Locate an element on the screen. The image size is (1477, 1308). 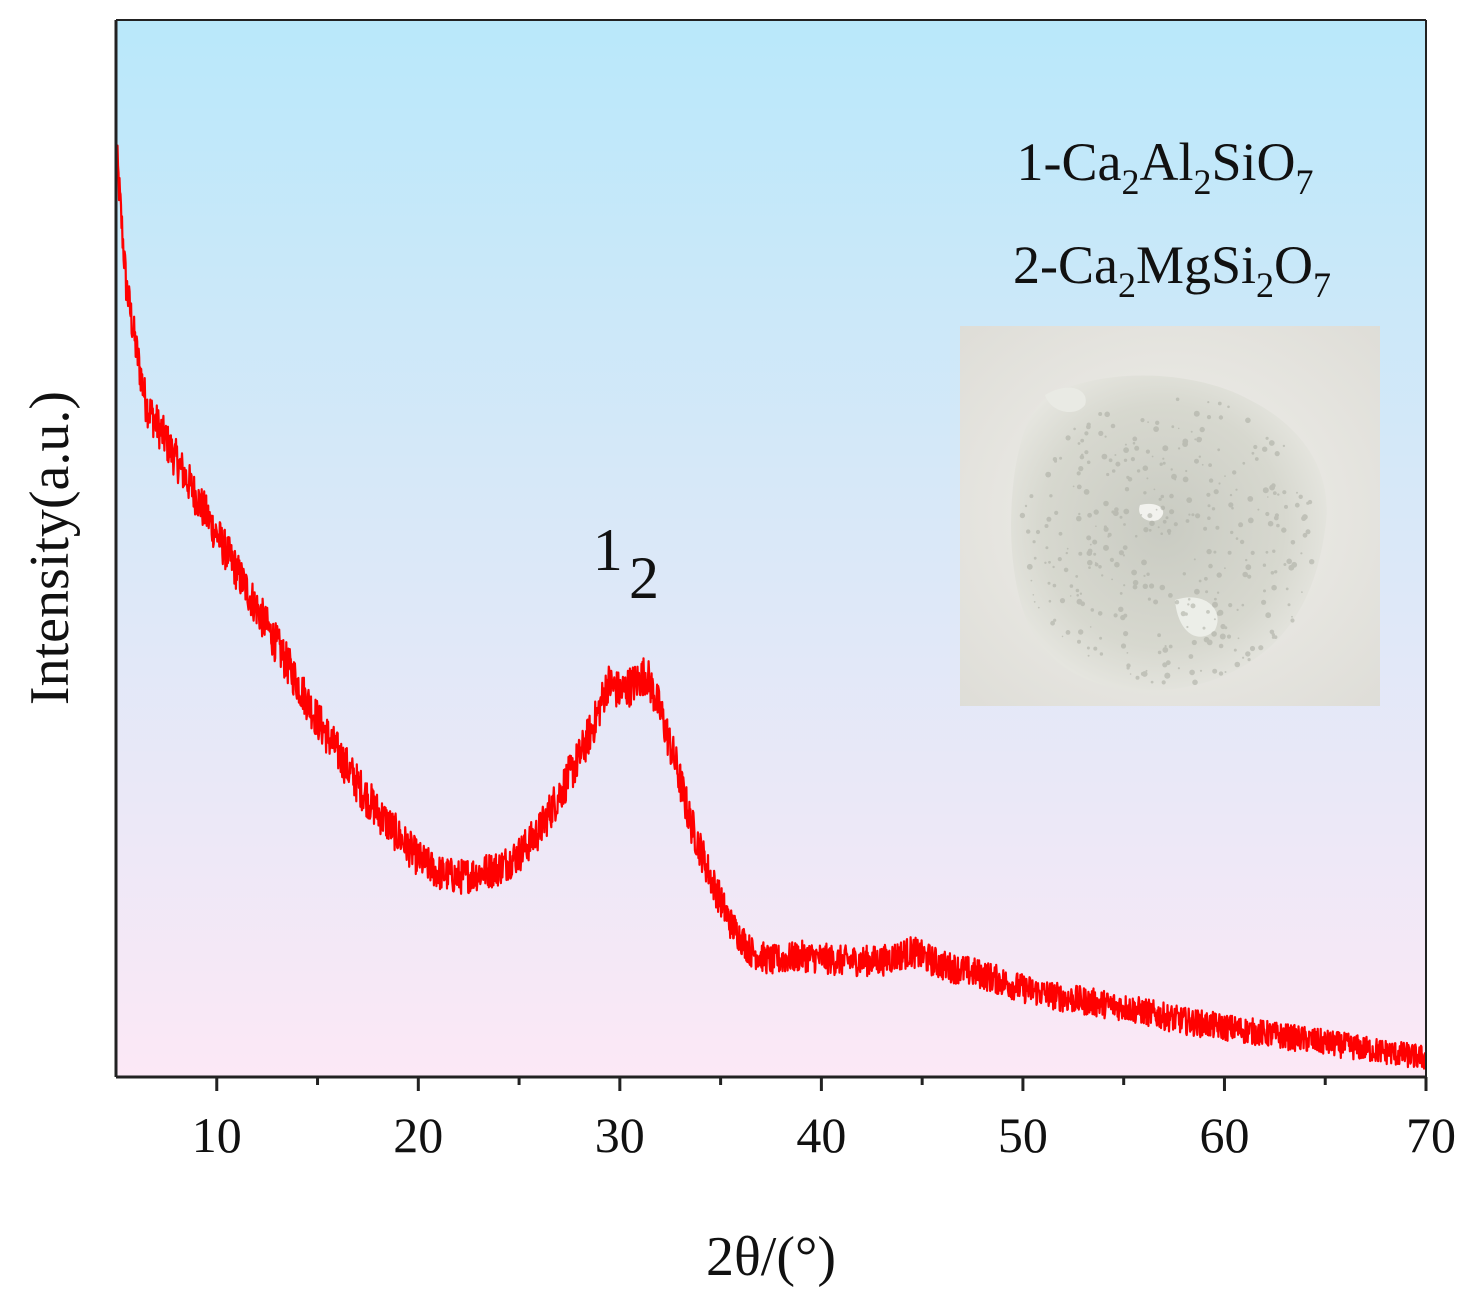
x-axis-label: 2θ/(°) is located at coordinates (771, 1257).